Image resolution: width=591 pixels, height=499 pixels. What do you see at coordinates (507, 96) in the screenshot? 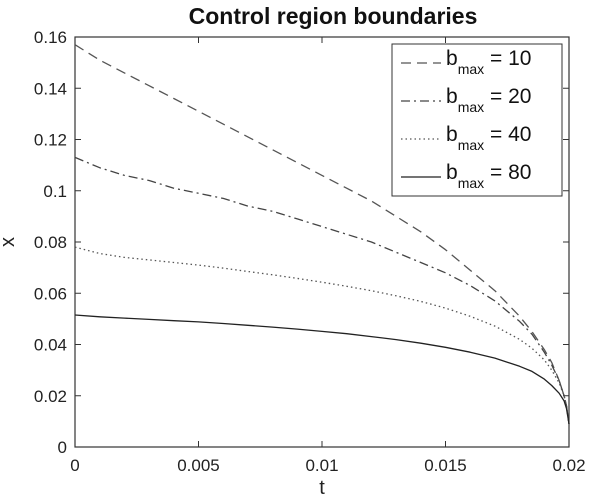
I see `legend-label-value: = 20` at bounding box center [507, 96].